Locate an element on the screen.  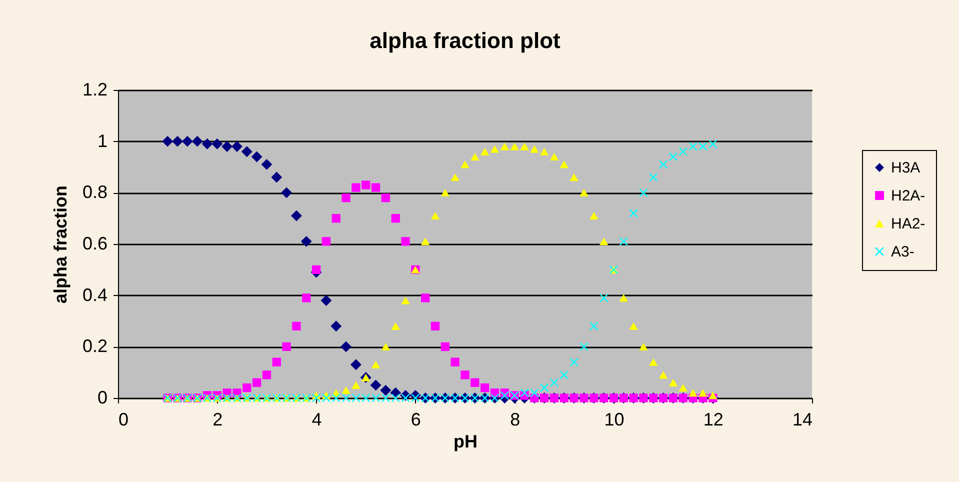
x-tick-label: 6 is located at coordinates (415, 420).